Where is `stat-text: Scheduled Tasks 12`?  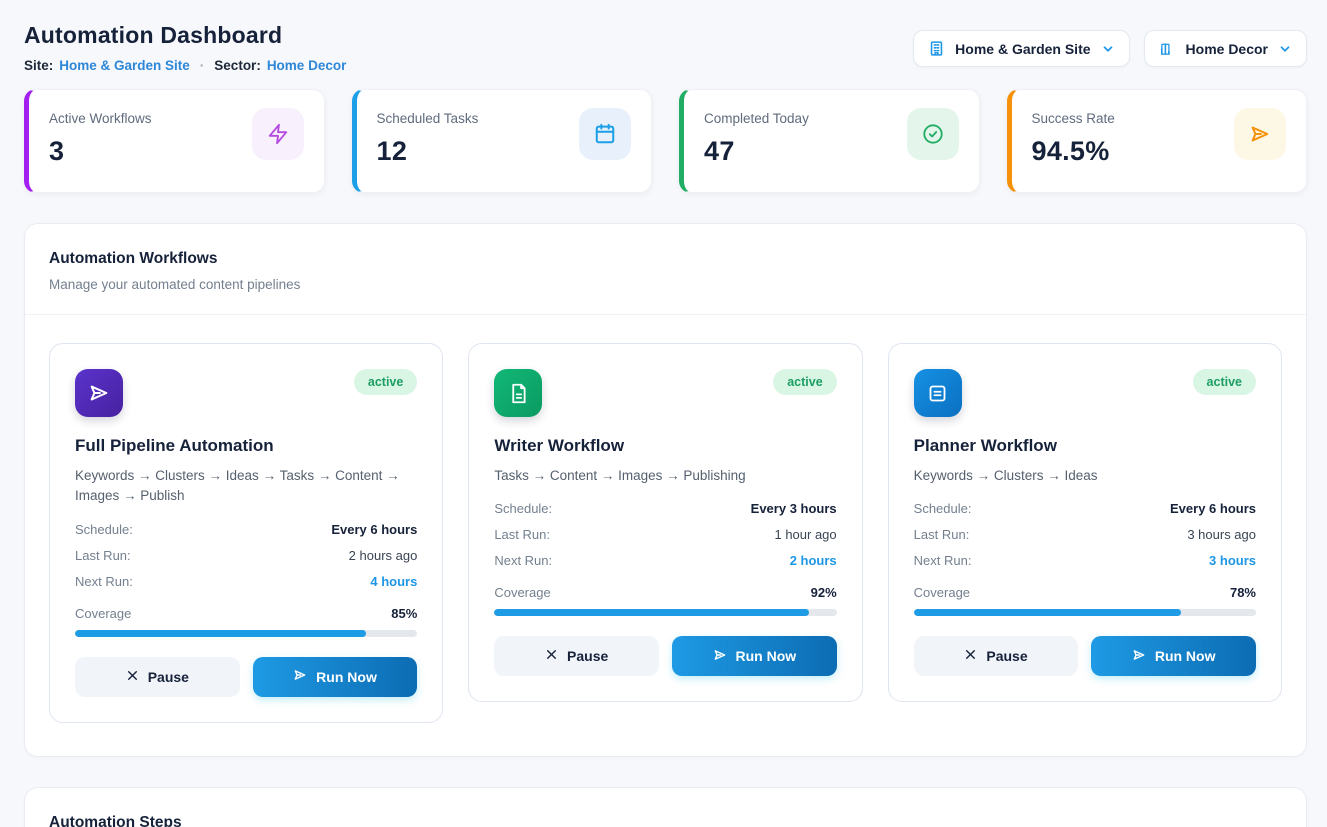
stat-text: Scheduled Tasks 12 is located at coordinates (428, 137).